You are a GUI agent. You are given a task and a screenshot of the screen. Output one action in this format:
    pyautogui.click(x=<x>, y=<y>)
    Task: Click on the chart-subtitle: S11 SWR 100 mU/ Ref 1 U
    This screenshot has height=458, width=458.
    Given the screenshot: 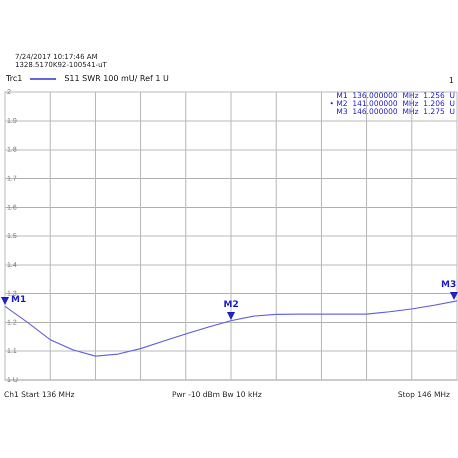 What is the action you would take?
    pyautogui.click(x=116, y=78)
    